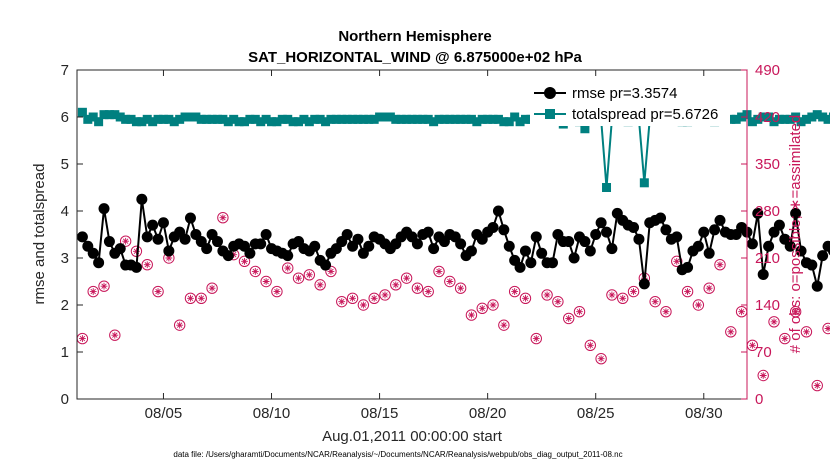 The image size is (830, 470). What do you see at coordinates (550, 93) in the screenshot?
I see `legend-rmse-marker` at bounding box center [550, 93].